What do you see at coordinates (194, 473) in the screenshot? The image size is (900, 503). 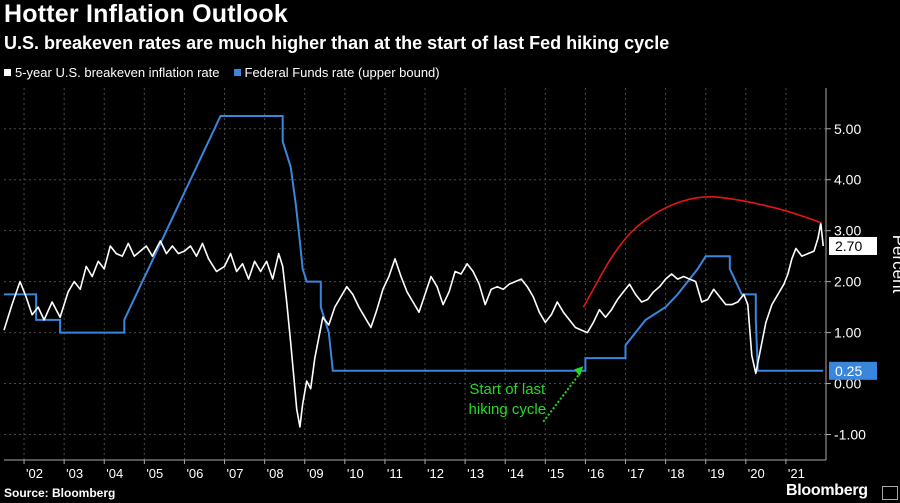 I see `x-tick-label: '06` at bounding box center [194, 473].